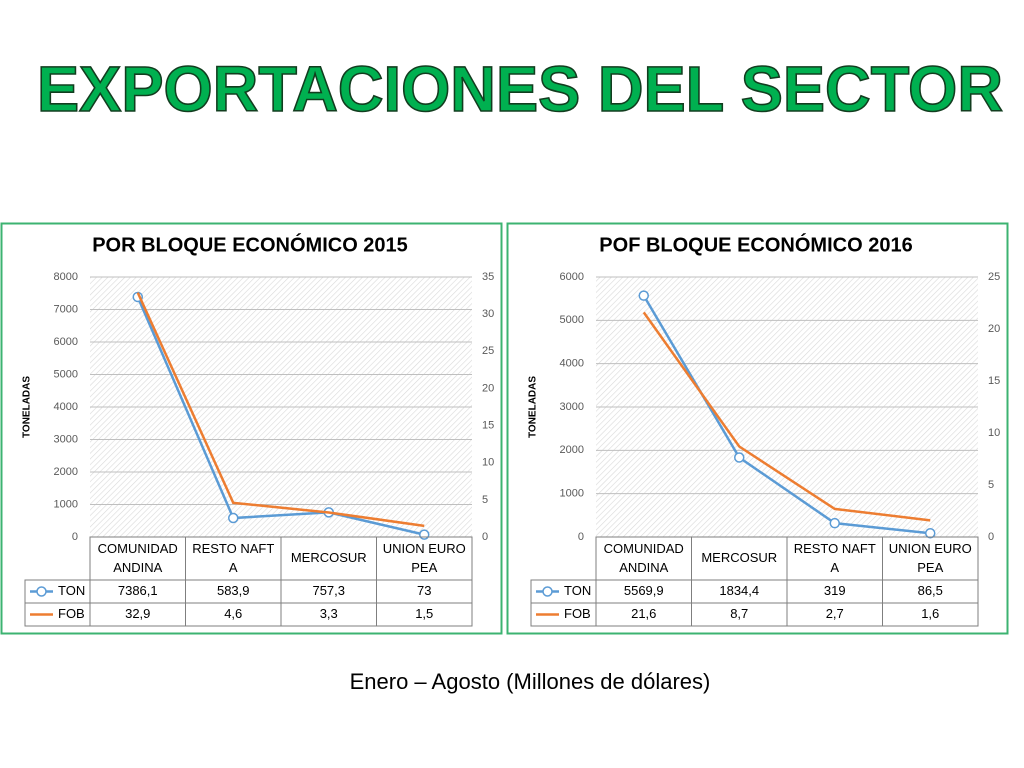 The width and height of the screenshot is (1024, 768). What do you see at coordinates (755, 244) in the screenshot?
I see `chart-title: POF BLOQUE ECONÓMICO 2016` at bounding box center [755, 244].